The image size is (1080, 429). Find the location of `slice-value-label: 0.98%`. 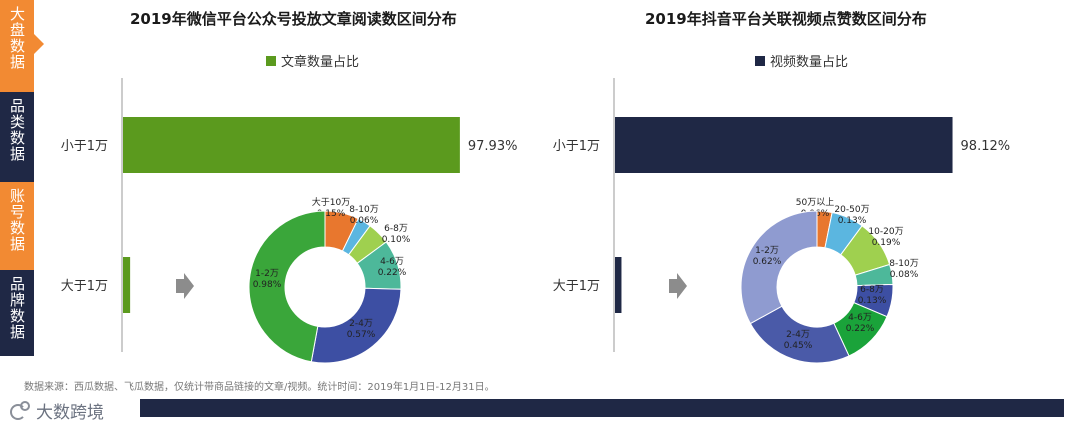

slice-value-label: 0.98% is located at coordinates (267, 285).